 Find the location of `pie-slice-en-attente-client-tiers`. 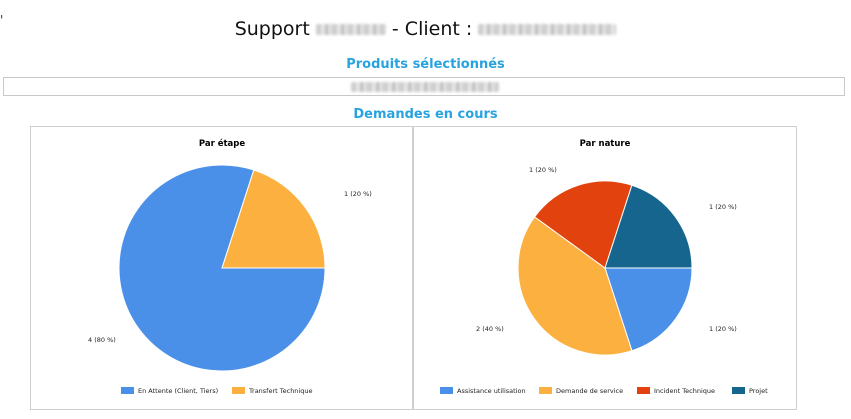

pie-slice-en-attente-client-tiers is located at coordinates (222, 268).